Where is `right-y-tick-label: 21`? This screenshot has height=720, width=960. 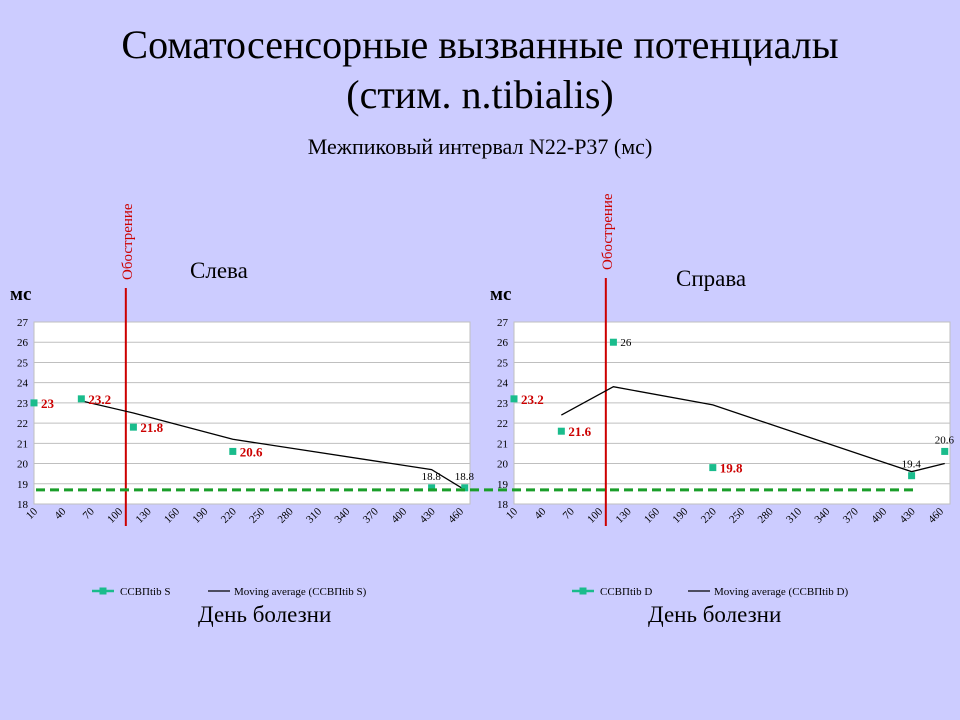
right-y-tick-label: 21 is located at coordinates (502, 444).